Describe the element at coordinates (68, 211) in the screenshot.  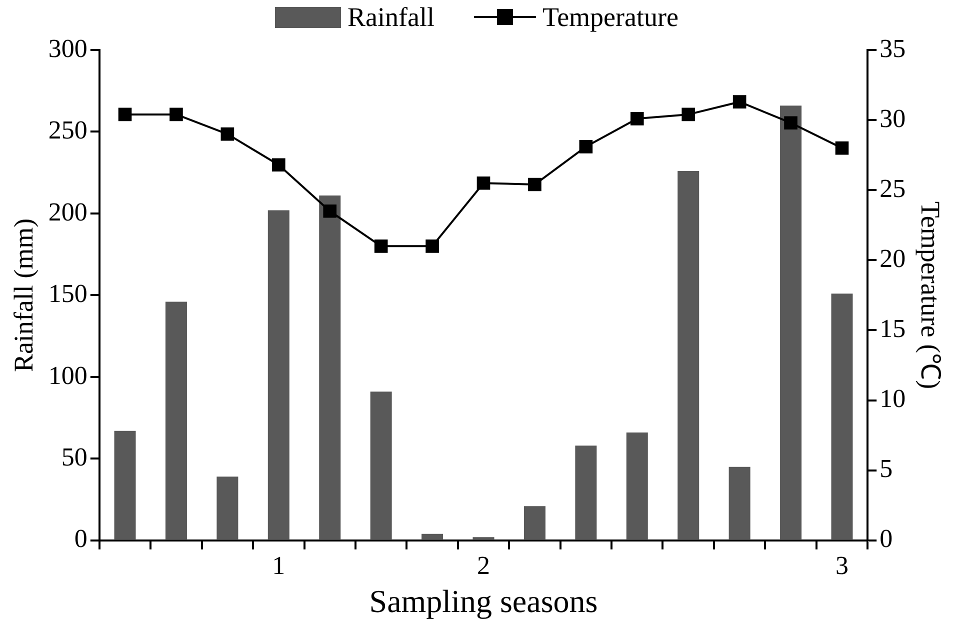
I see `y-tick-label: 200` at that location.